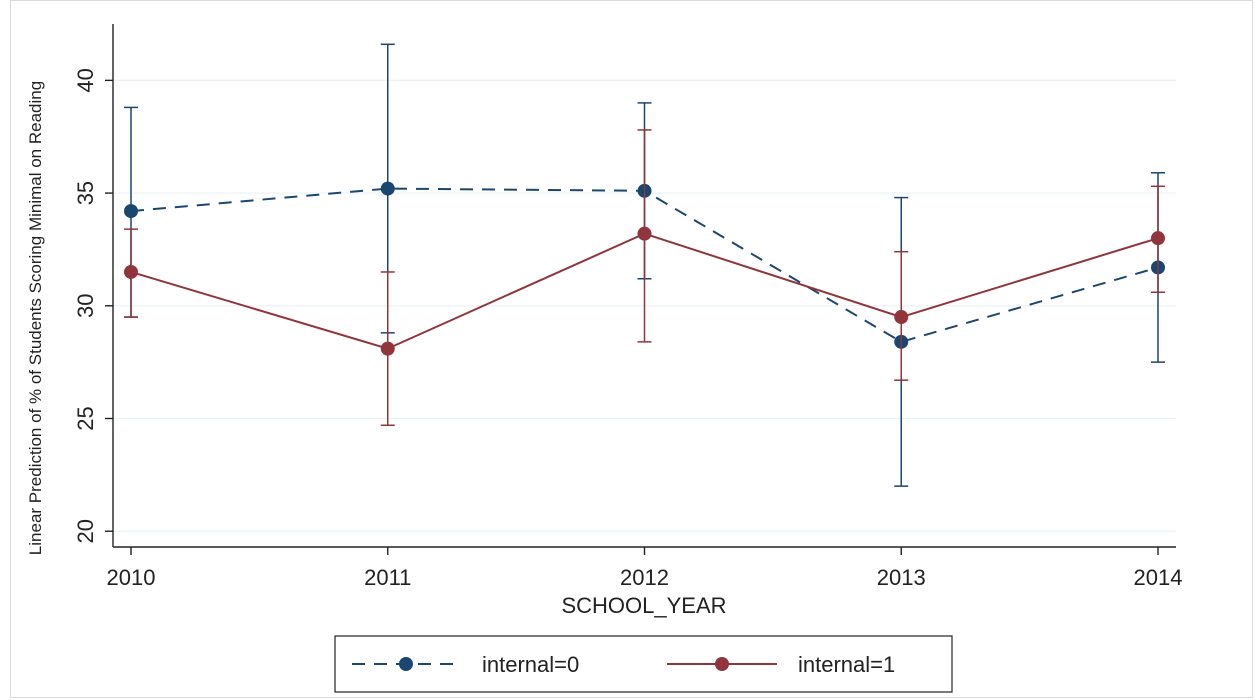 This screenshot has width=1255, height=700. What do you see at coordinates (1158, 577) in the screenshot?
I see `x-tick-label-2014: 2014` at bounding box center [1158, 577].